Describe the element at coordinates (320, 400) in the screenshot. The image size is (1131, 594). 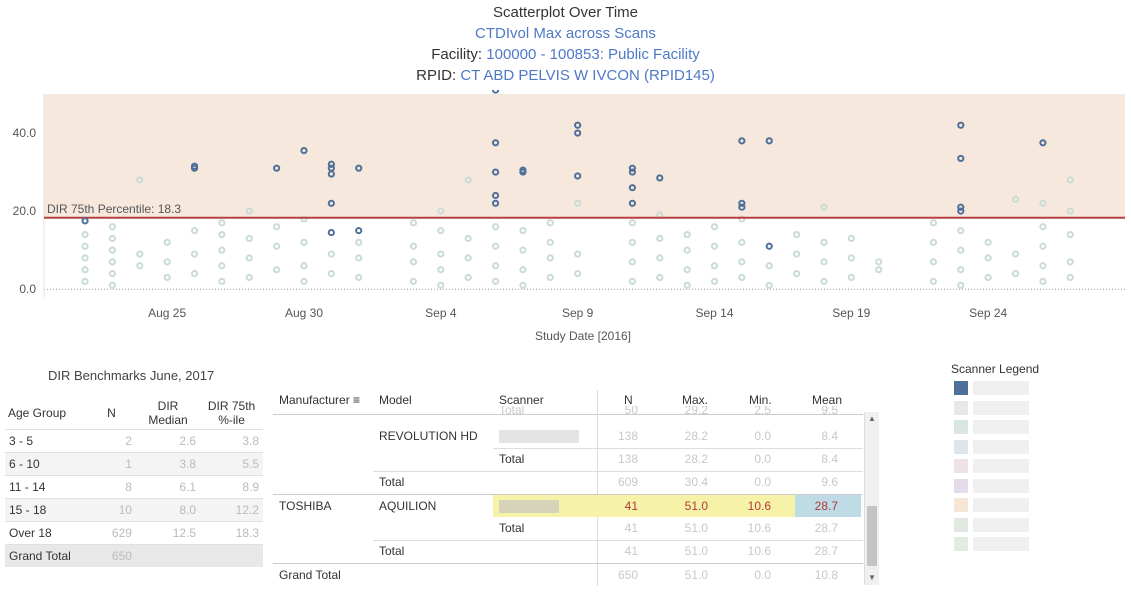
I see `col-manufacturer: Manufacturer ≡` at that location.